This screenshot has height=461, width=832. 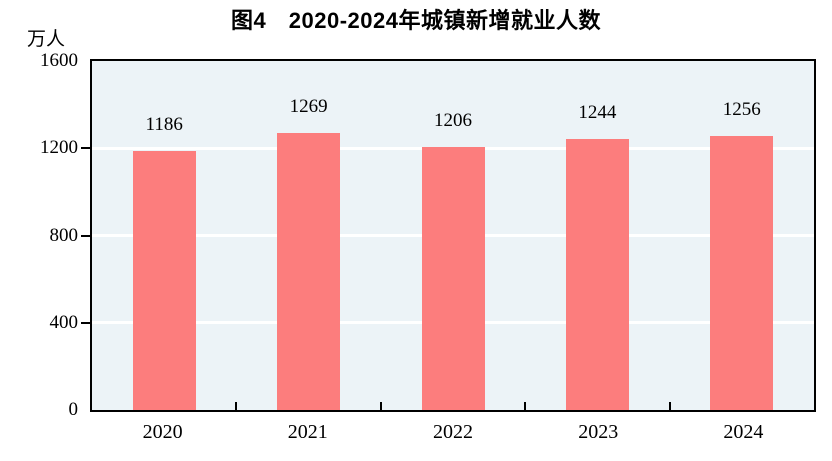 What do you see at coordinates (741, 110) in the screenshot?
I see `bar-value-label-2024: 1256` at bounding box center [741, 110].